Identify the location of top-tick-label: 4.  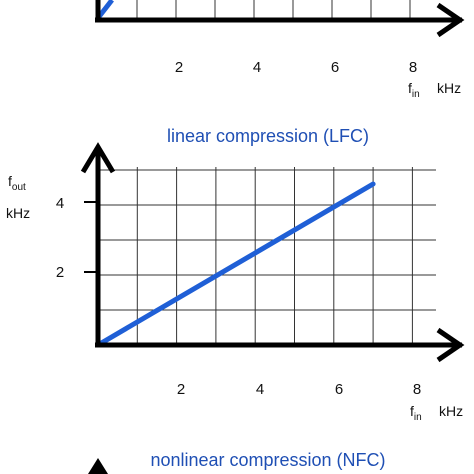
(257, 67).